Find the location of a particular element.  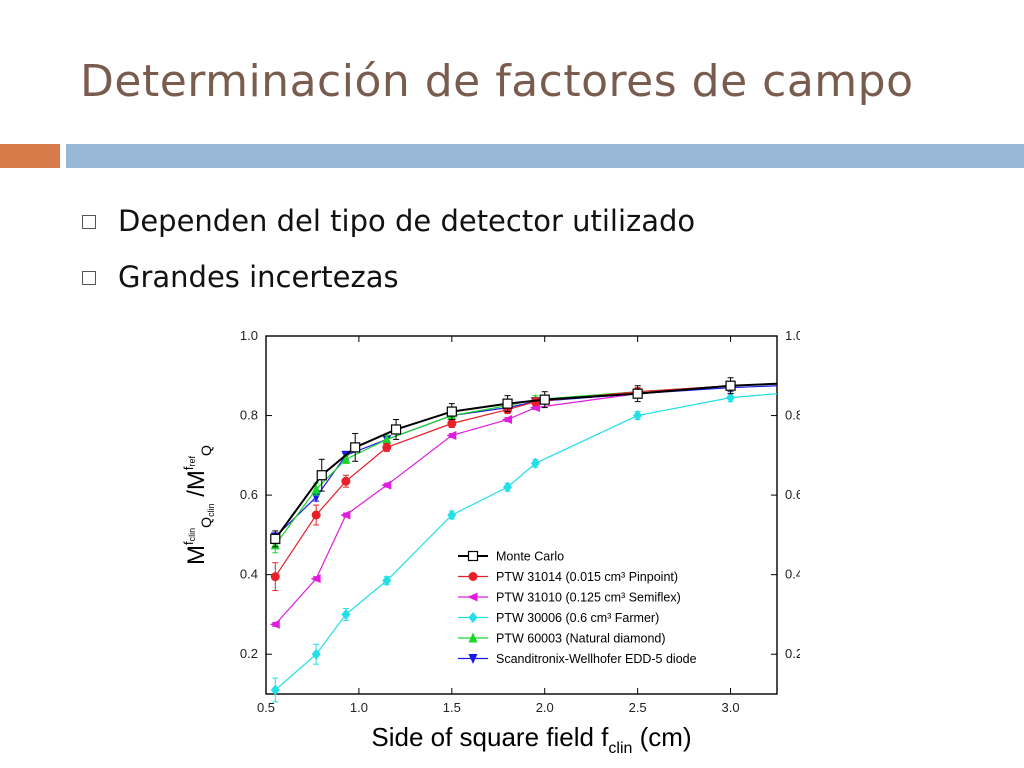

x-tick-label: 0.5 is located at coordinates (266, 707).